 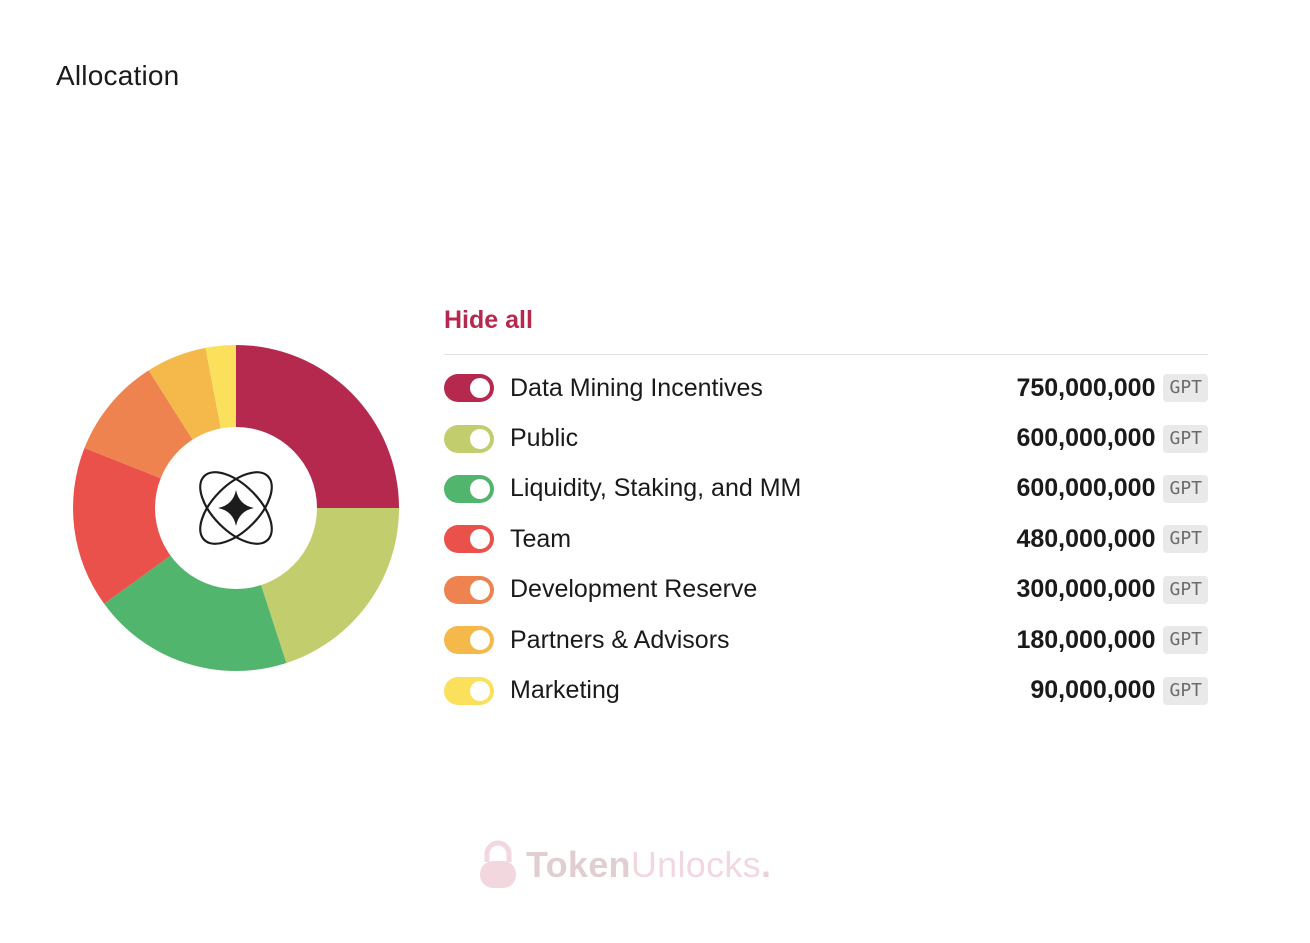 I want to click on watermark-text: TokenUnlocks., so click(x=648, y=865).